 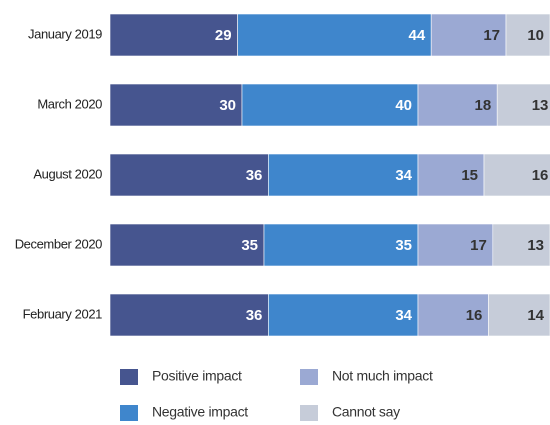 I want to click on category-label: January 2019, so click(x=65, y=33).